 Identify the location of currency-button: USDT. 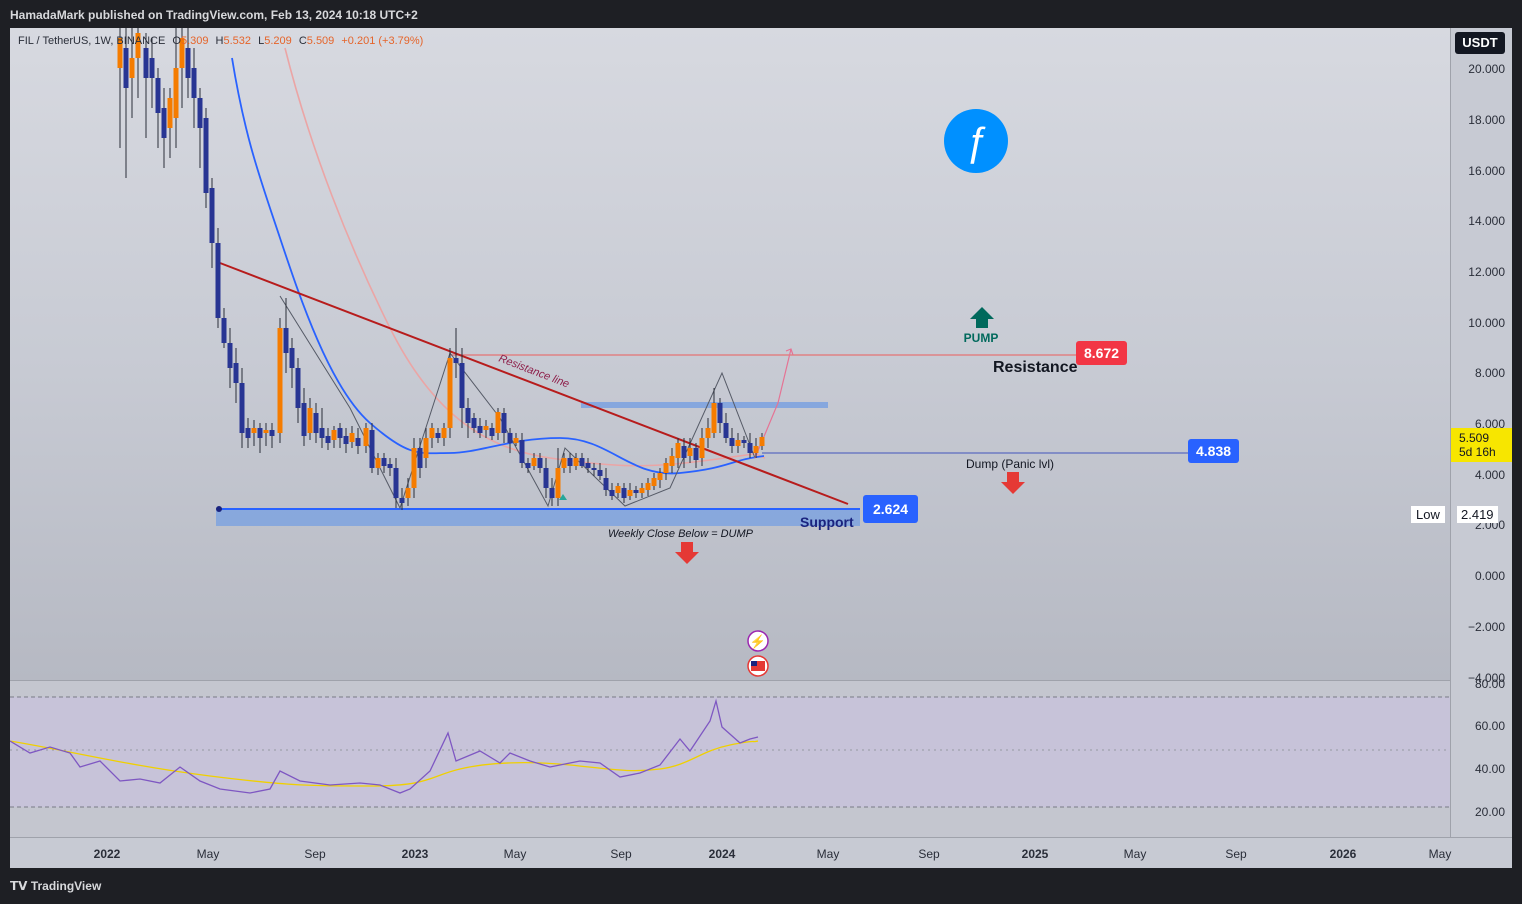
(1480, 43).